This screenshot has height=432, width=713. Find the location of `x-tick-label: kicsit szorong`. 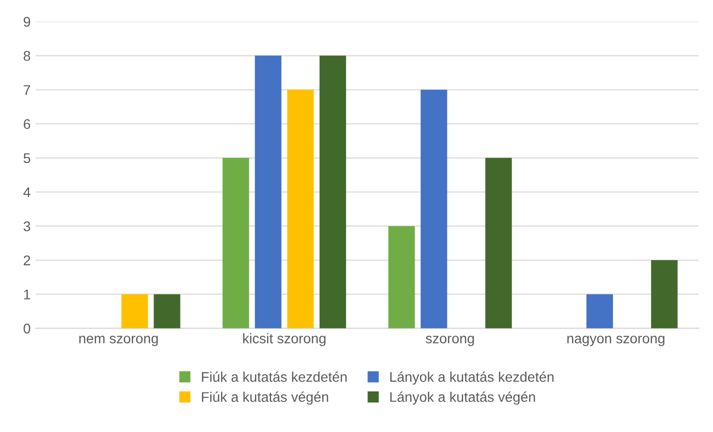

x-tick-label: kicsit szorong is located at coordinates (284, 339).